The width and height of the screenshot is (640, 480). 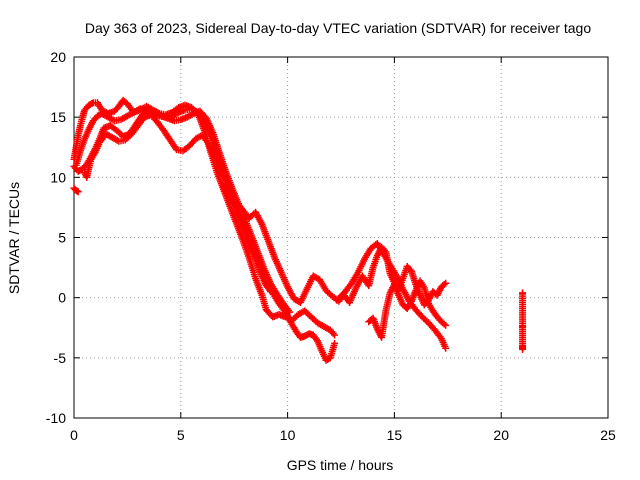 I want to click on satellite-track-d-point, so click(x=271, y=292).